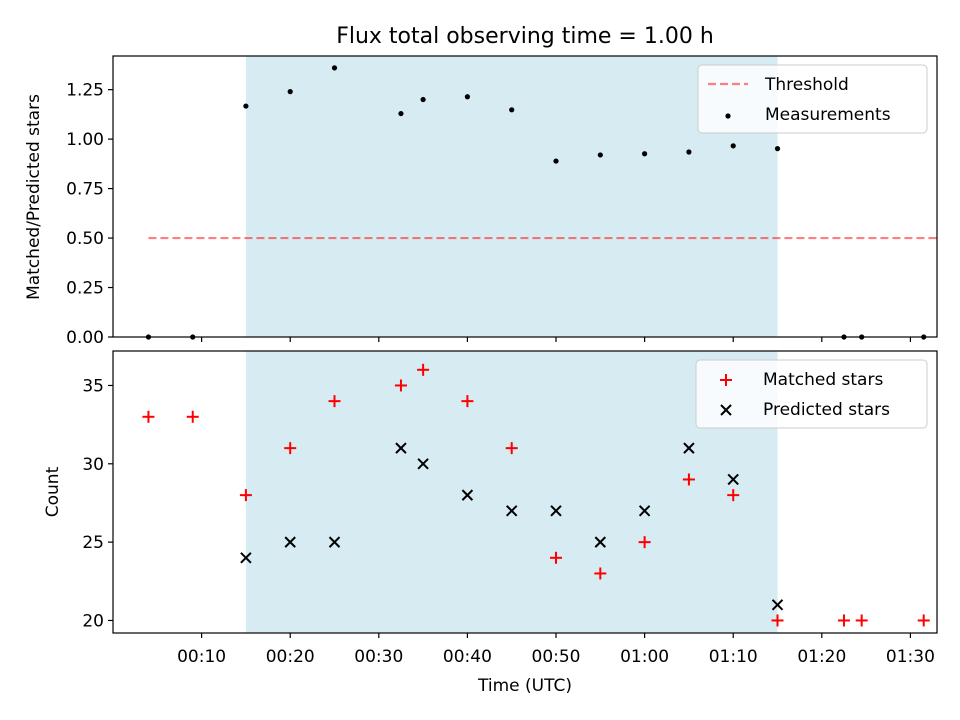 The height and width of the screenshot is (720, 960). Describe the element at coordinates (524, 686) in the screenshot. I see `x-axis-label: Time (UTC)` at that location.